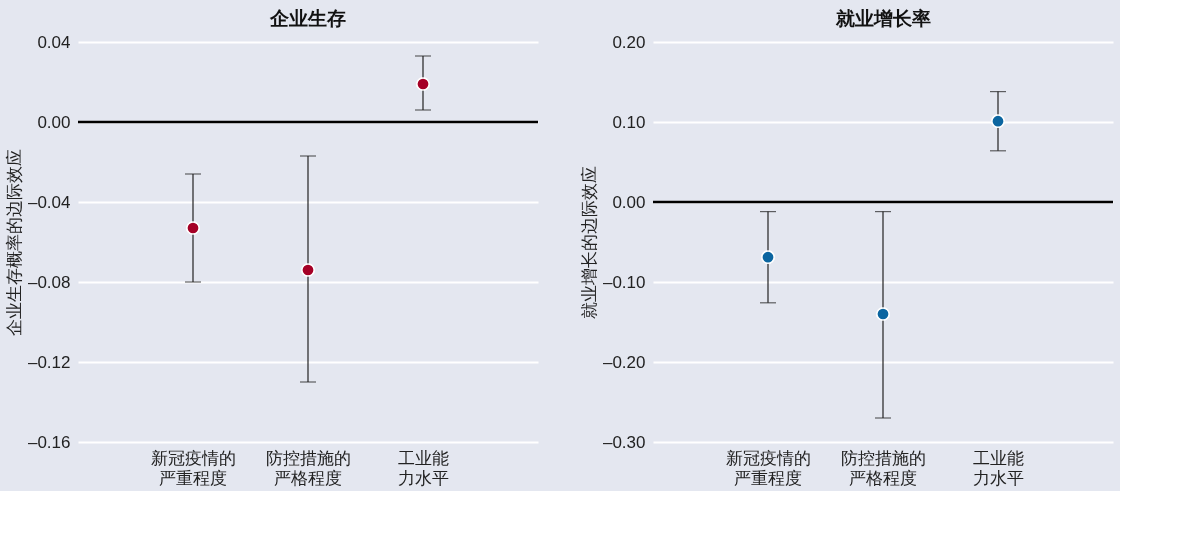 This screenshot has height=542, width=1201. Describe the element at coordinates (624, 442) in the screenshot. I see `y-tick-label: –0.30` at that location.